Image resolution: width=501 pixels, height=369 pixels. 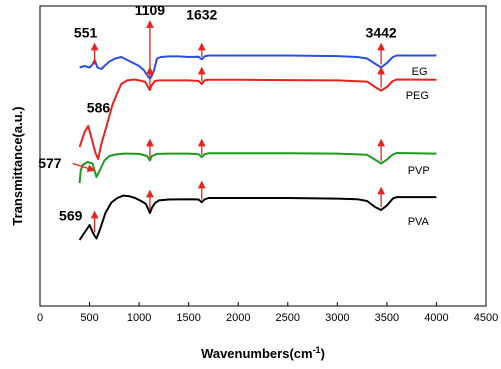 What do you see at coordinates (381, 33) in the screenshot?
I see `peak-label: 3442` at bounding box center [381, 33].